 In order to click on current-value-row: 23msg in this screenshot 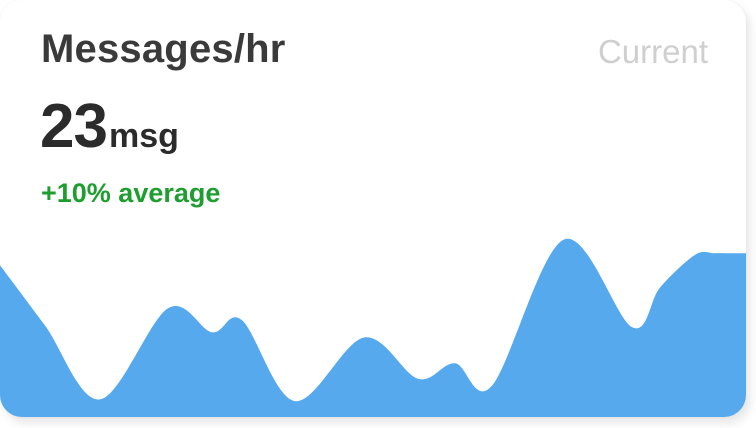, I will do `click(109, 127)`.